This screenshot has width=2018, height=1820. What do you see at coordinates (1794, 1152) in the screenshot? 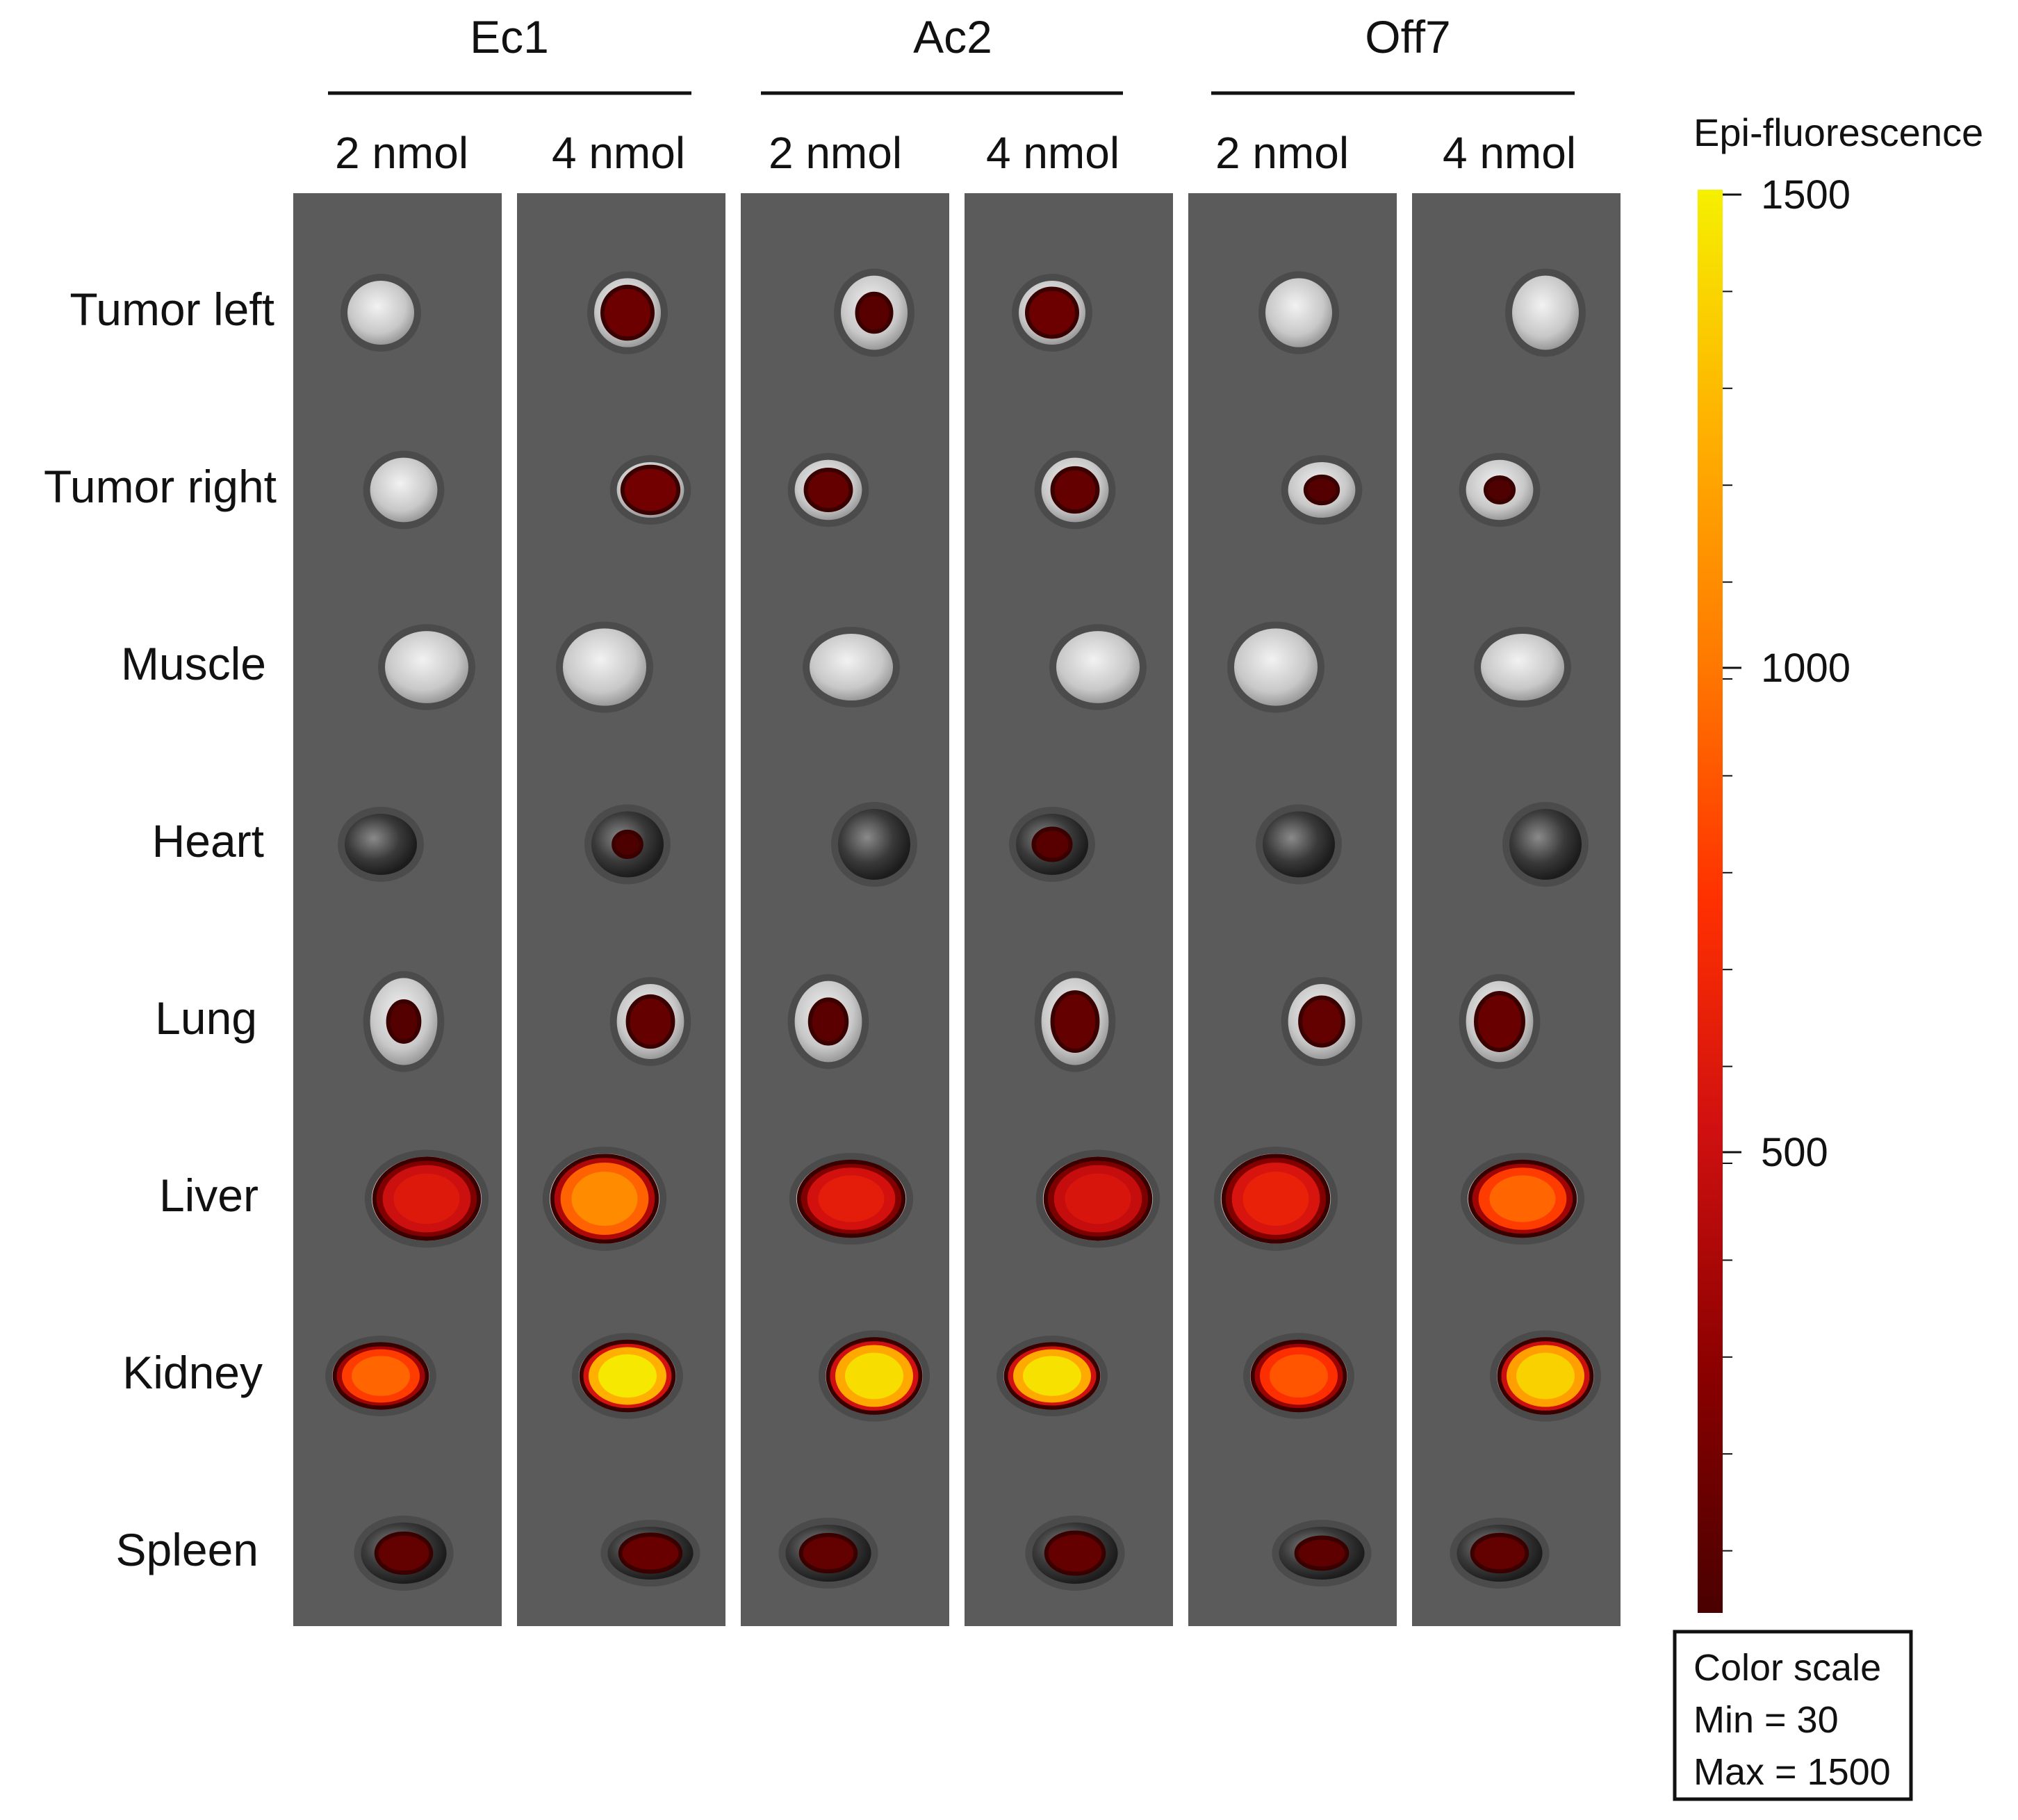
I see `colorbar-tick-label: 500` at bounding box center [1794, 1152].